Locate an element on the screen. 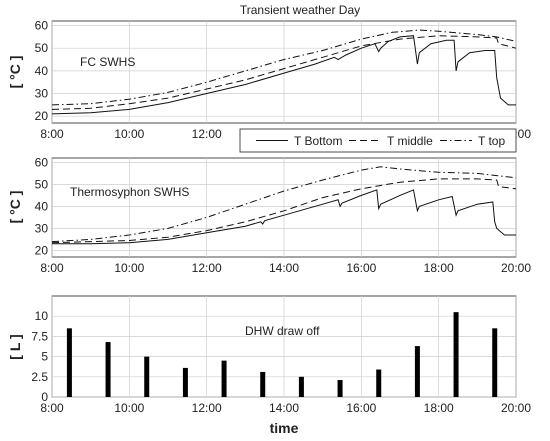 The width and height of the screenshot is (550, 441). panel-annotation-fc: FC SWHS is located at coordinates (107, 62).